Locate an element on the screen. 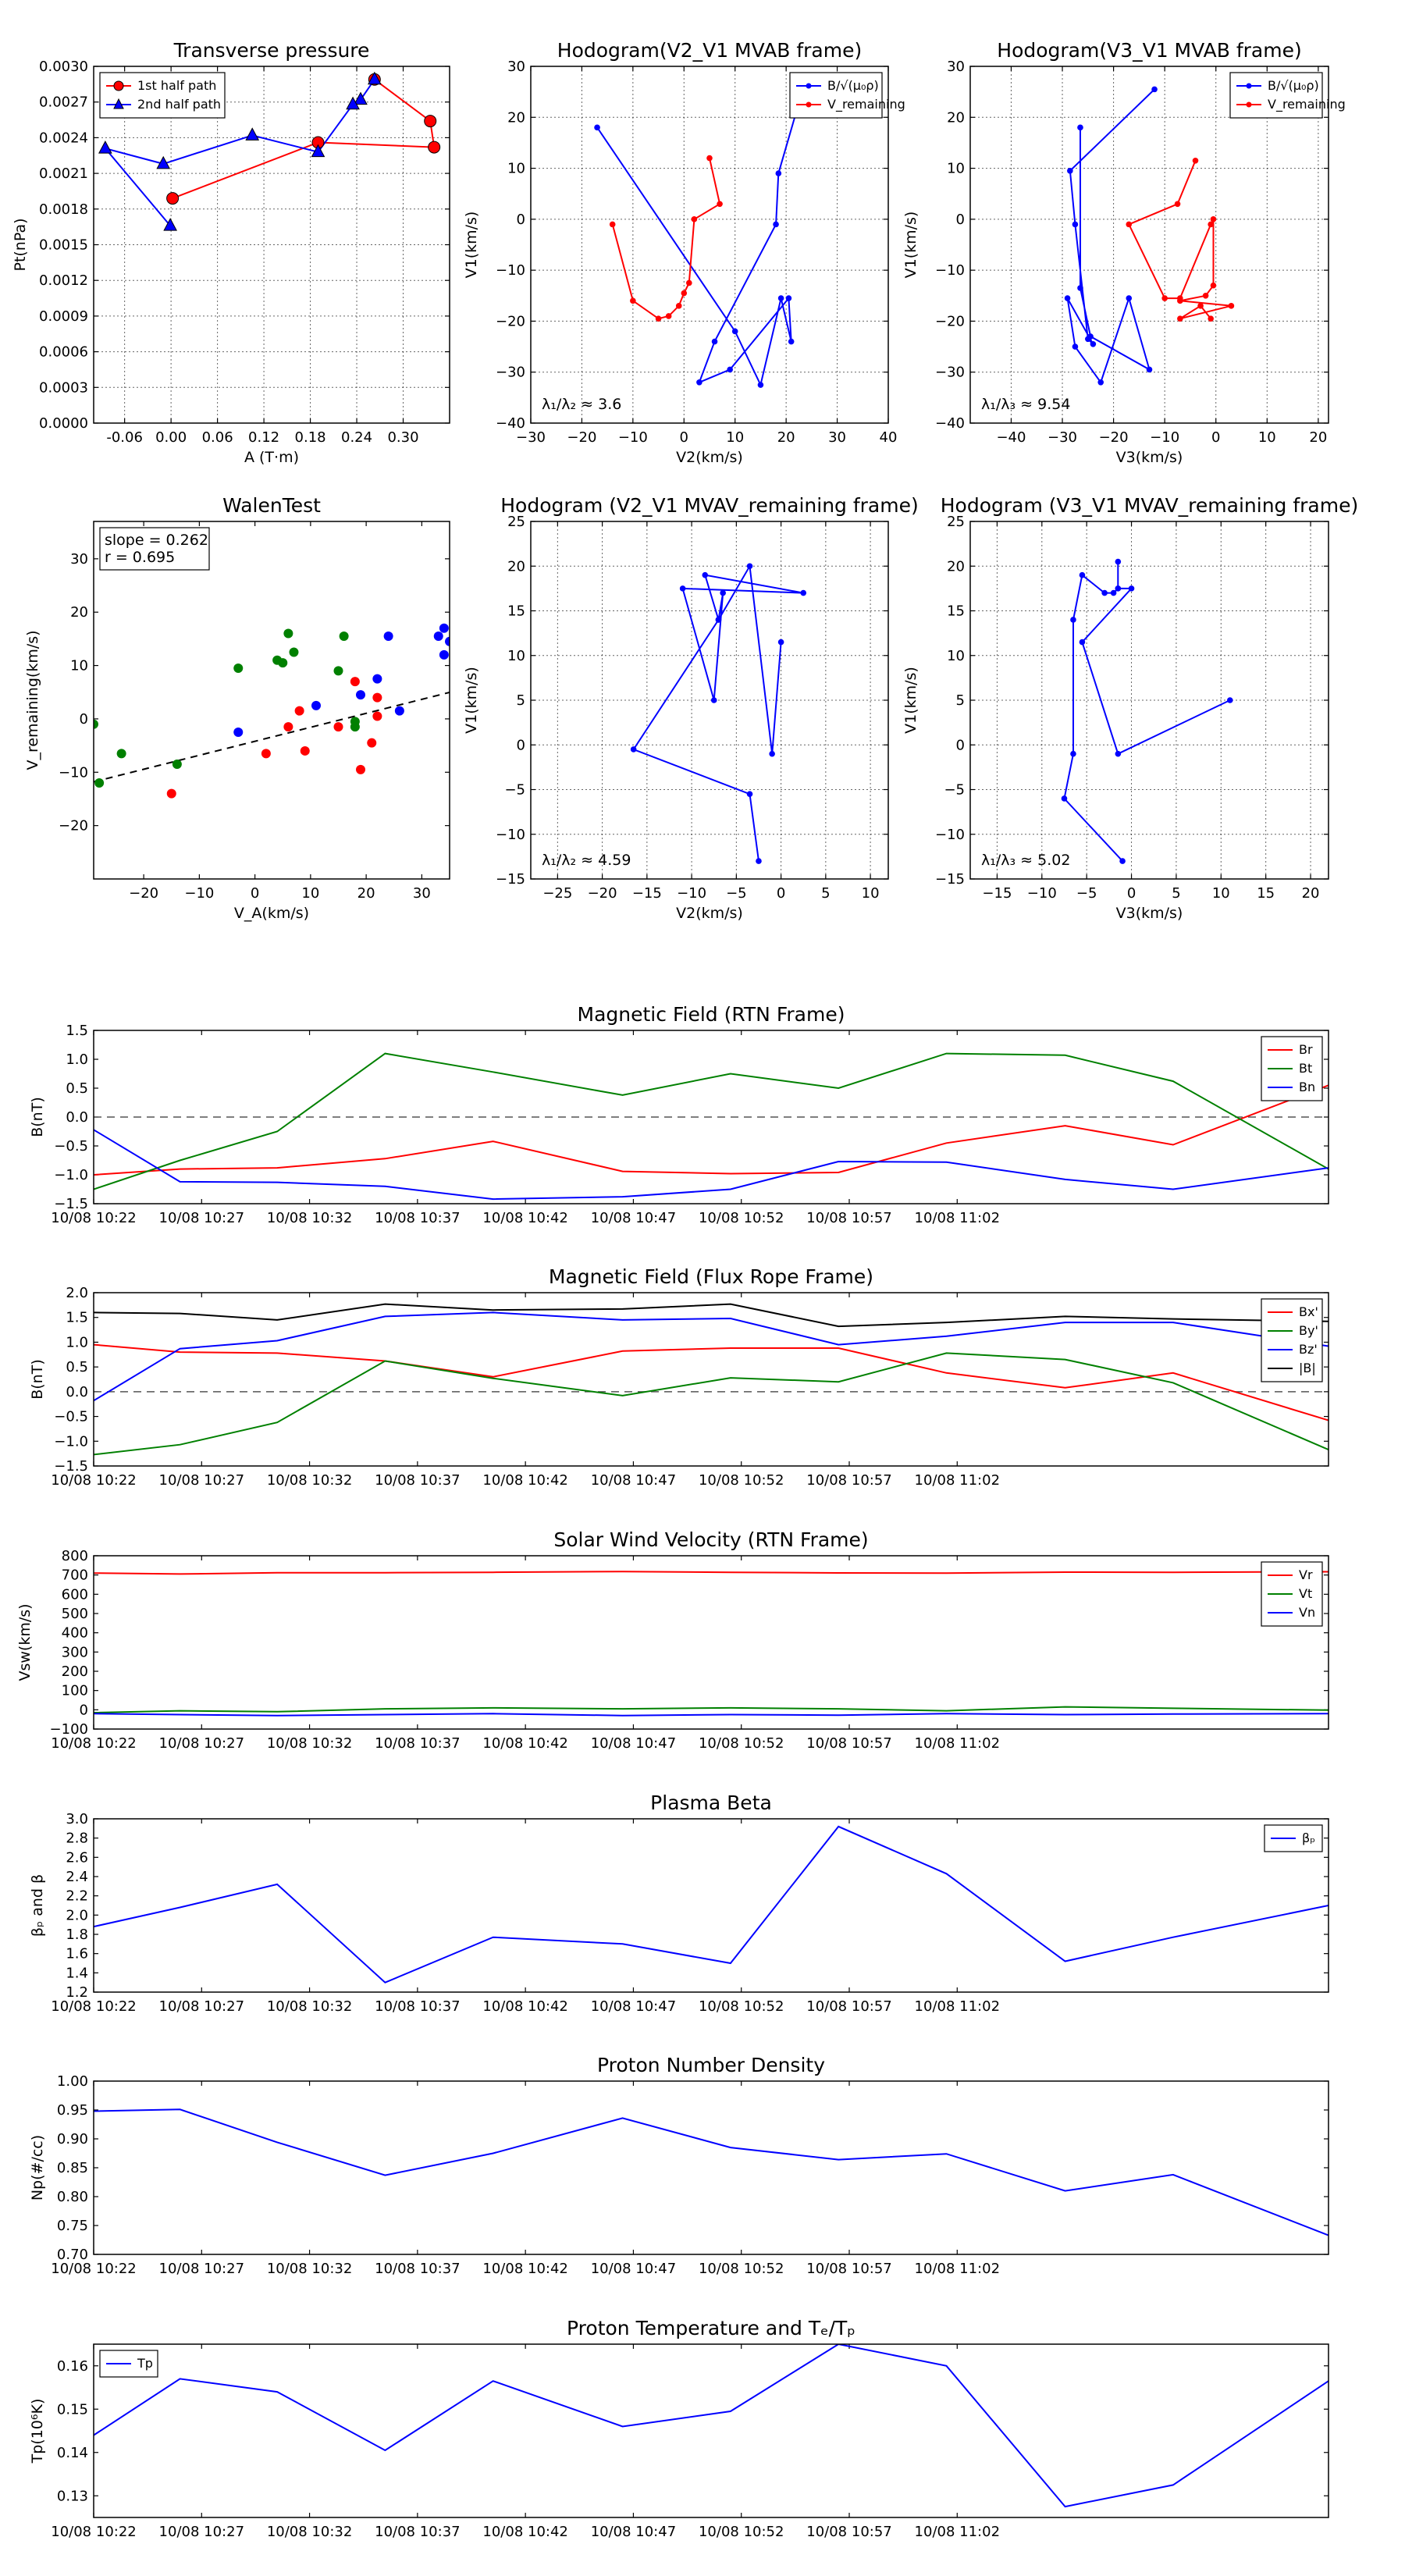 The image size is (1405, 2576). hodo_v3_mvav-ytick-label-8: 25 is located at coordinates (956, 522).